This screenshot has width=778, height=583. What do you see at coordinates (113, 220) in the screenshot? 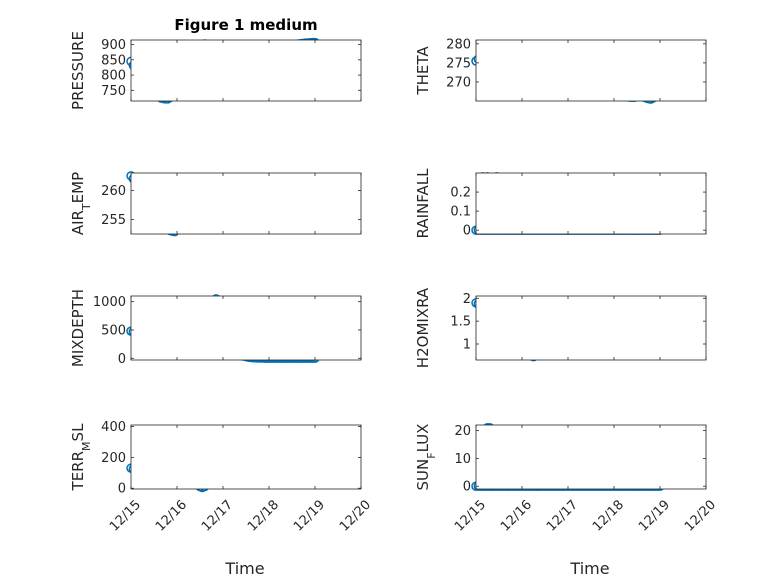
I see `y-tick-label: 255` at bounding box center [113, 220].